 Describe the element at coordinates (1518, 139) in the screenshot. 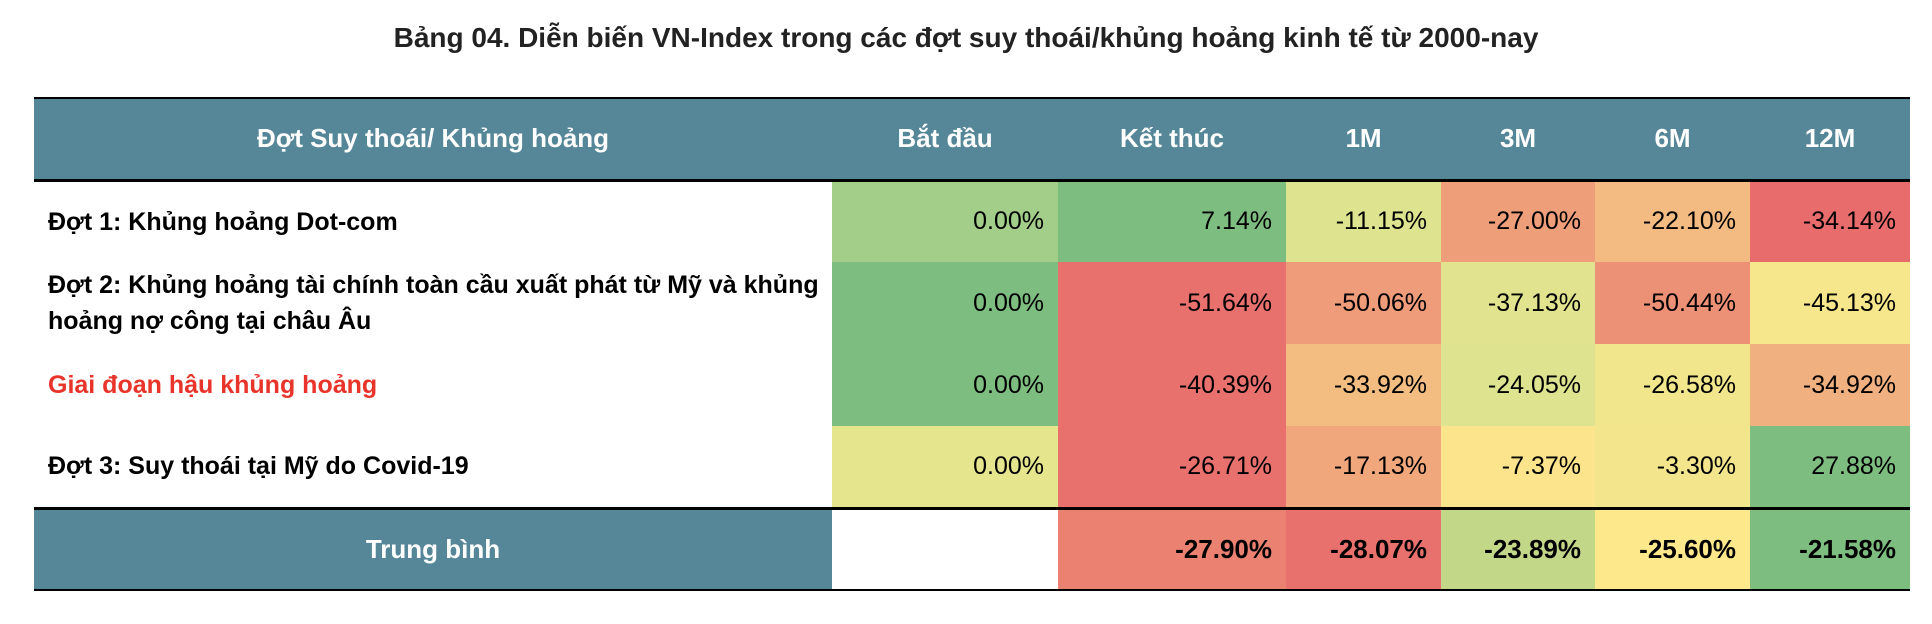

I see `header-3m: 3M` at that location.